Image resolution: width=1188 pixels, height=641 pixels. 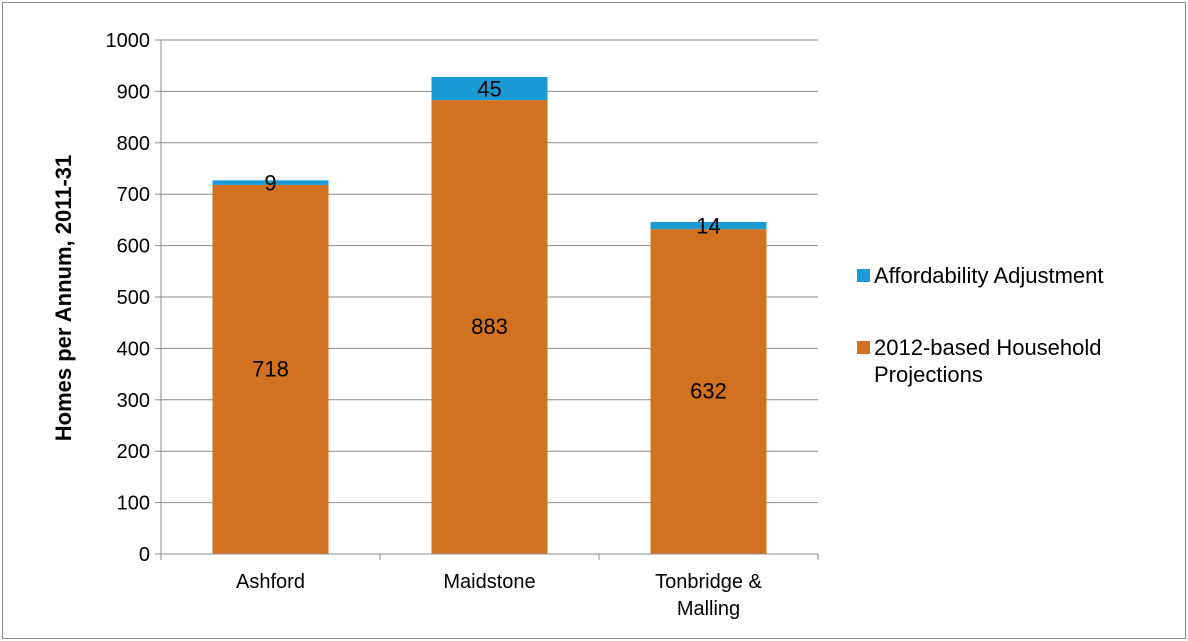 I want to click on x-tick-label: Tonbridge &, so click(x=708, y=582).